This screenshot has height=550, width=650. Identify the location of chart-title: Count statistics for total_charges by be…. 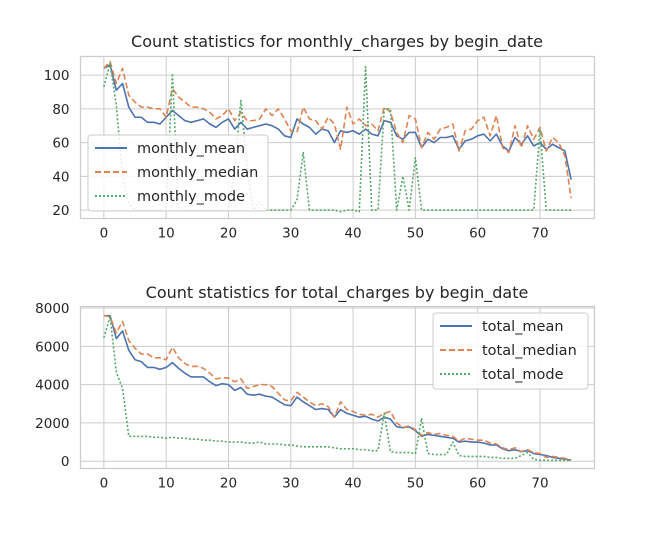
(337, 293).